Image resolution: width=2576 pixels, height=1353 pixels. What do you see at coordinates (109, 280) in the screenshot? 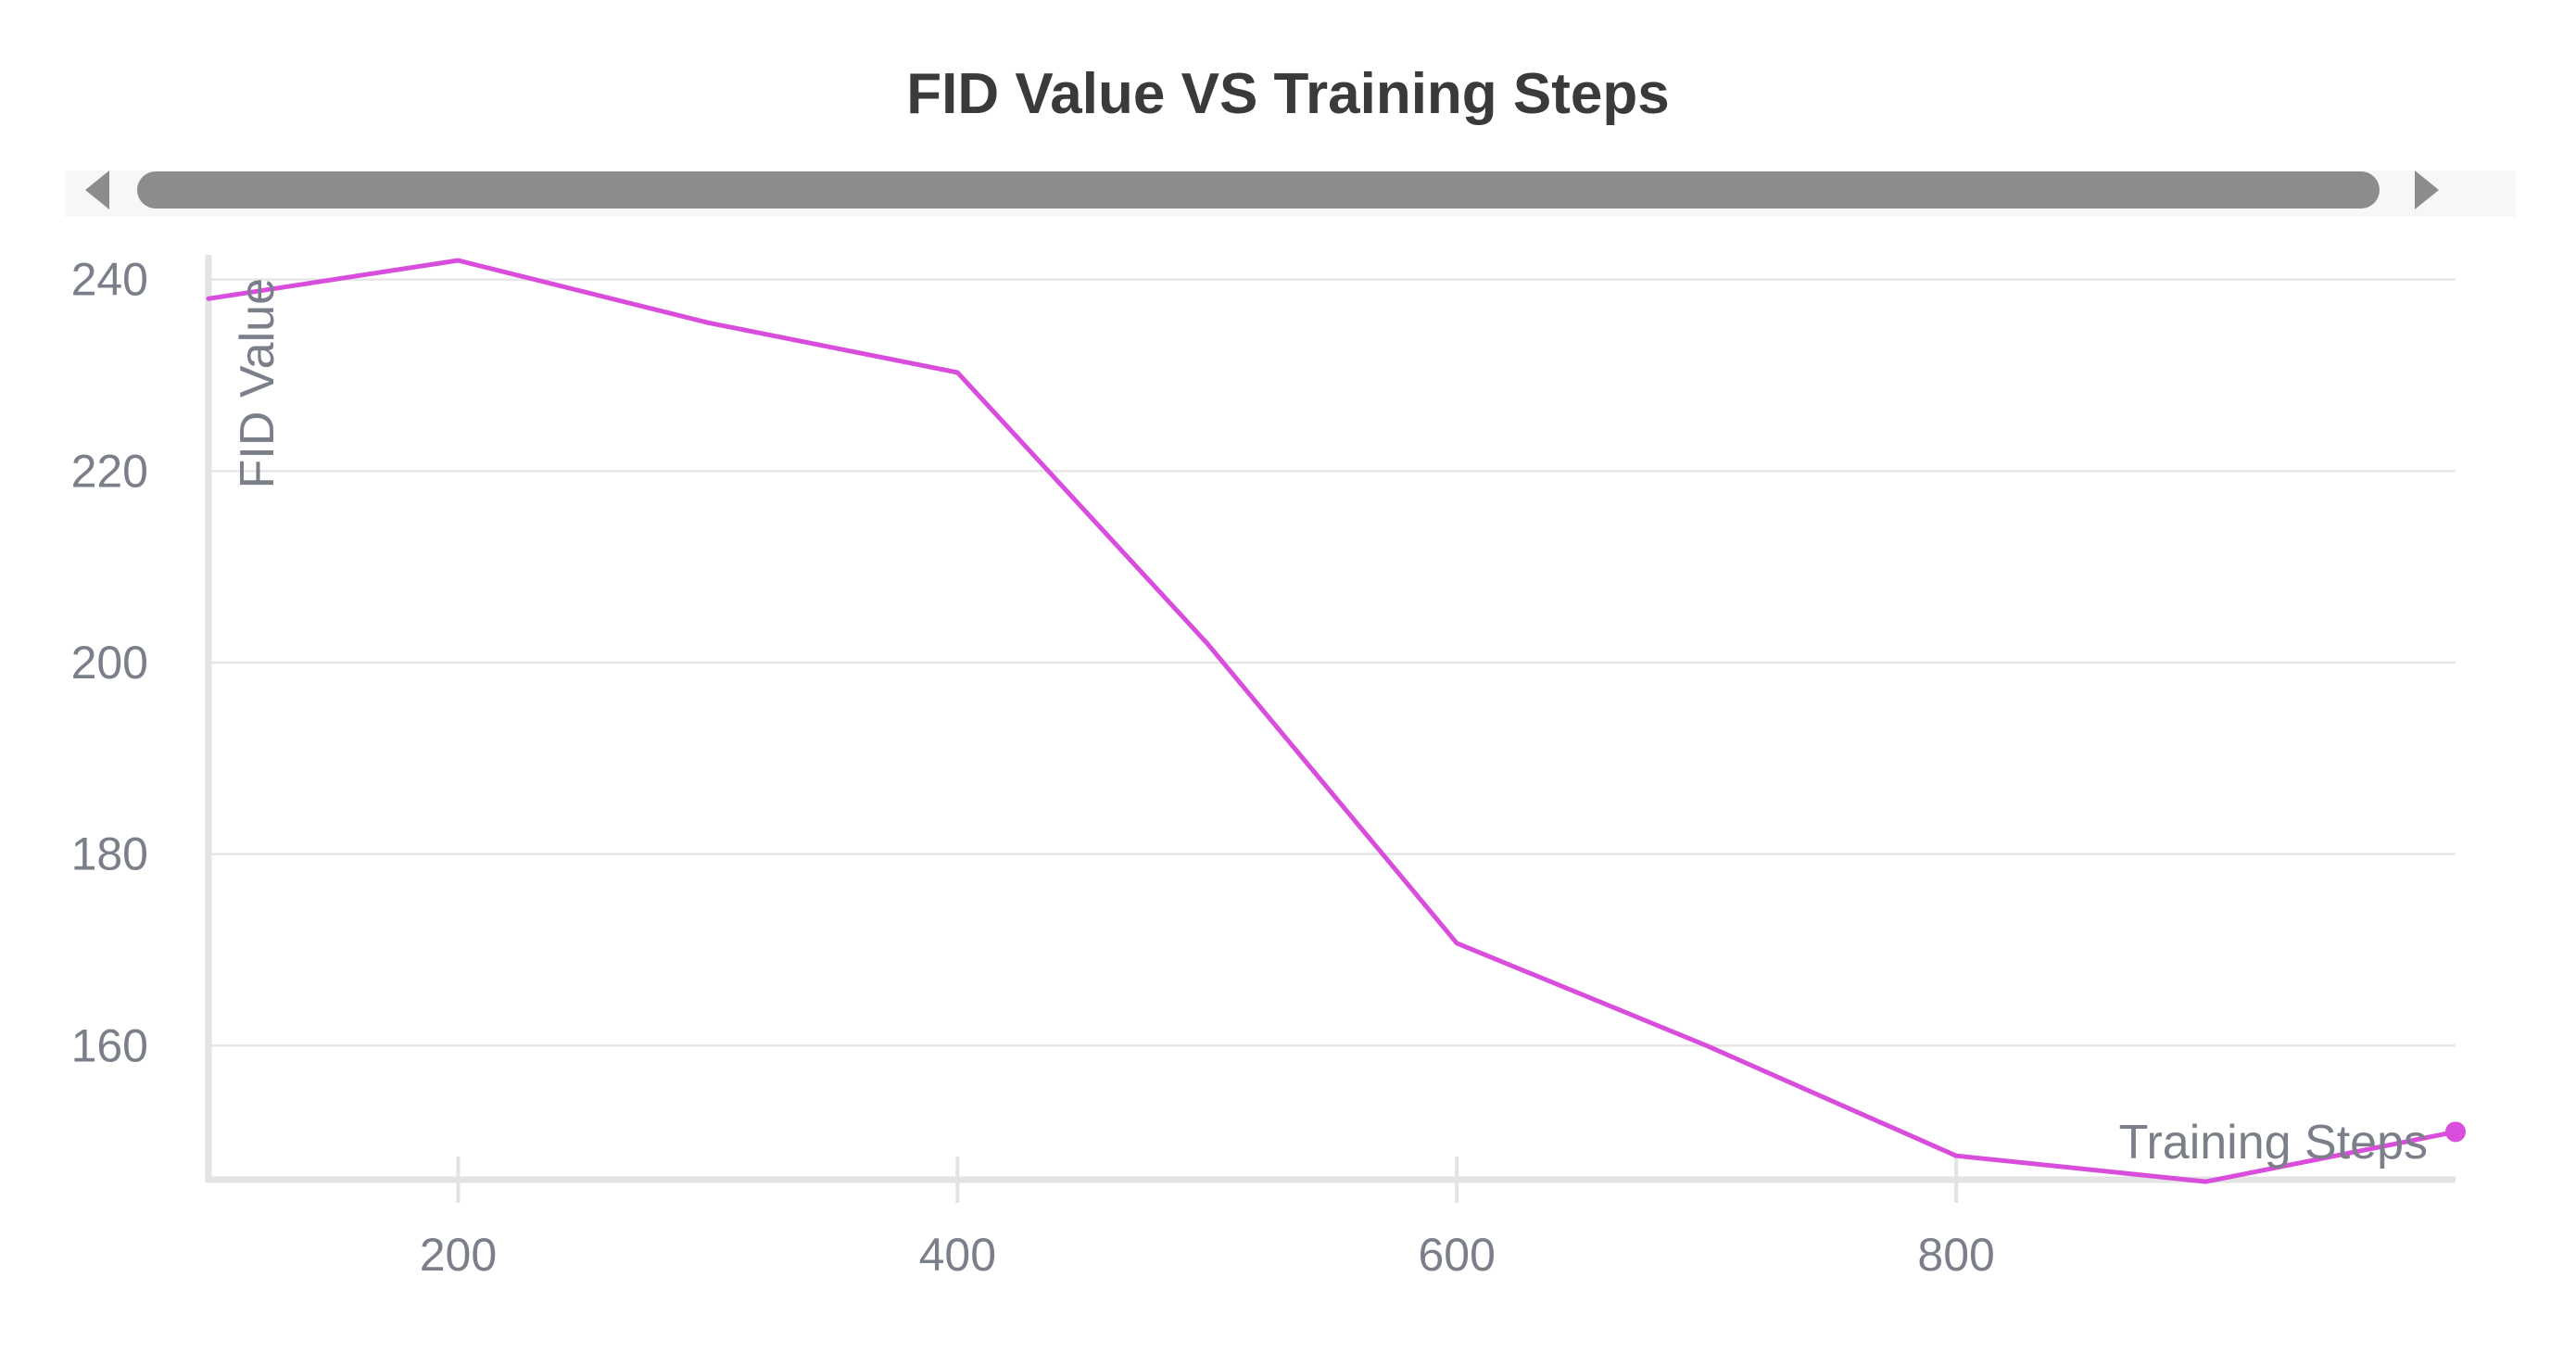
I see `y-tick-label-240: 240` at bounding box center [109, 280].